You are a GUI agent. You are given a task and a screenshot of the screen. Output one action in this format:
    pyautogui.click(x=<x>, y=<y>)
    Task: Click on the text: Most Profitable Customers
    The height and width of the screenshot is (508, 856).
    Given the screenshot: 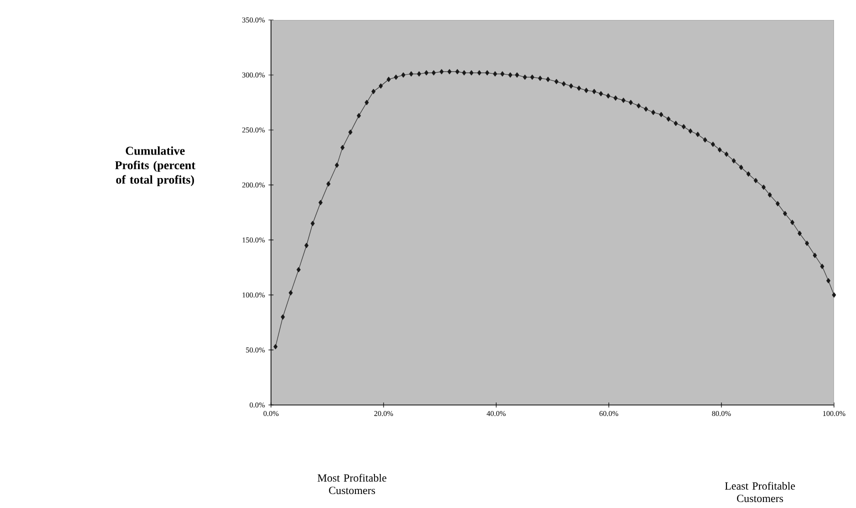 What is the action you would take?
    pyautogui.click(x=352, y=484)
    